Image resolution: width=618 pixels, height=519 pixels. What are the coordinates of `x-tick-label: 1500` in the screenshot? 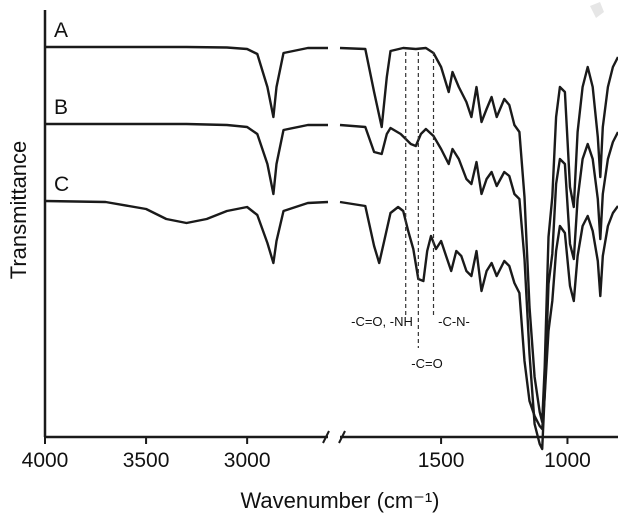 It's located at (441, 460).